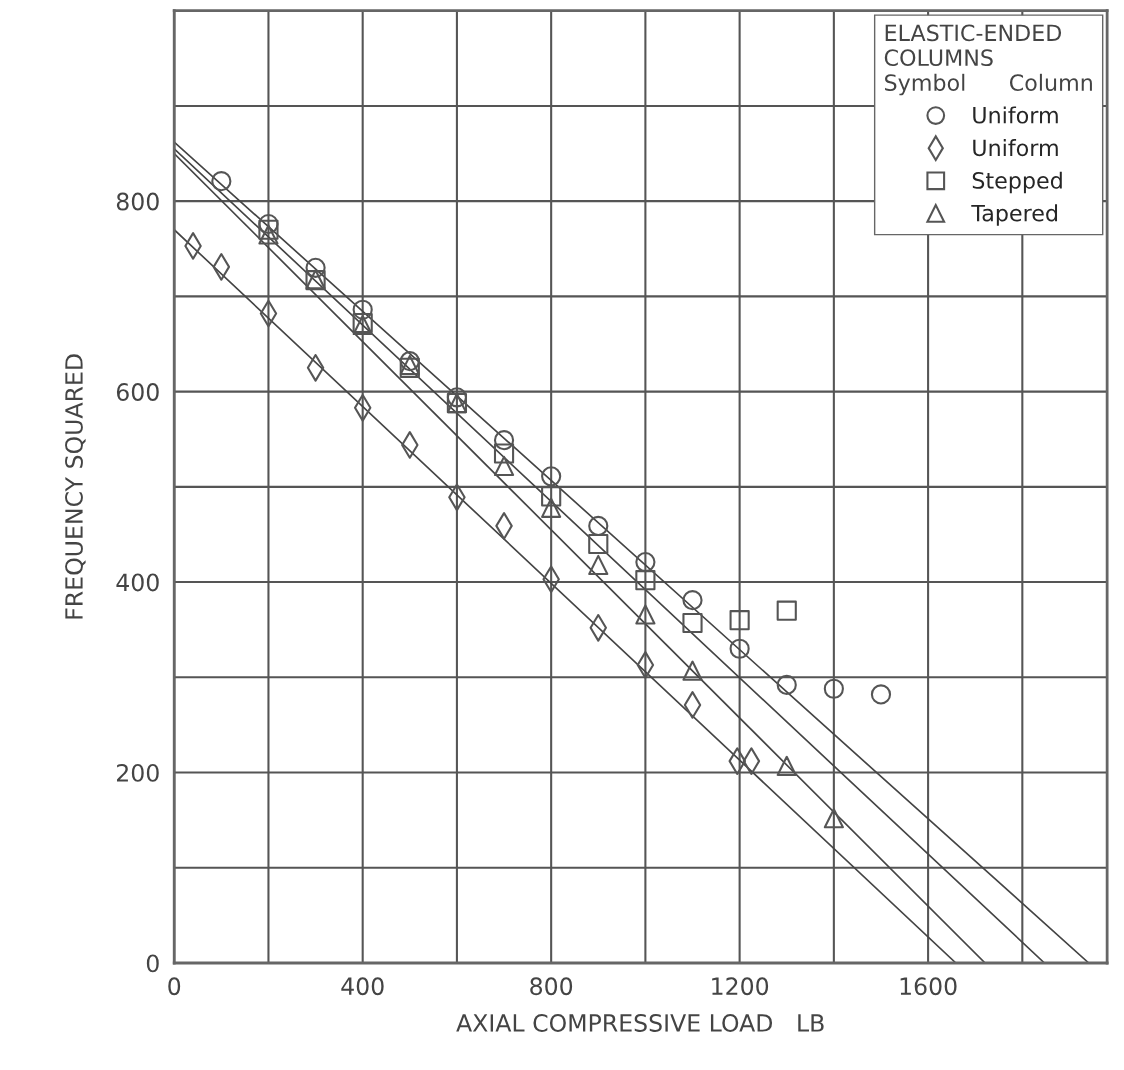 The width and height of the screenshot is (1124, 1070). Describe the element at coordinates (362, 986) in the screenshot. I see `x-tick-label: 400` at that location.